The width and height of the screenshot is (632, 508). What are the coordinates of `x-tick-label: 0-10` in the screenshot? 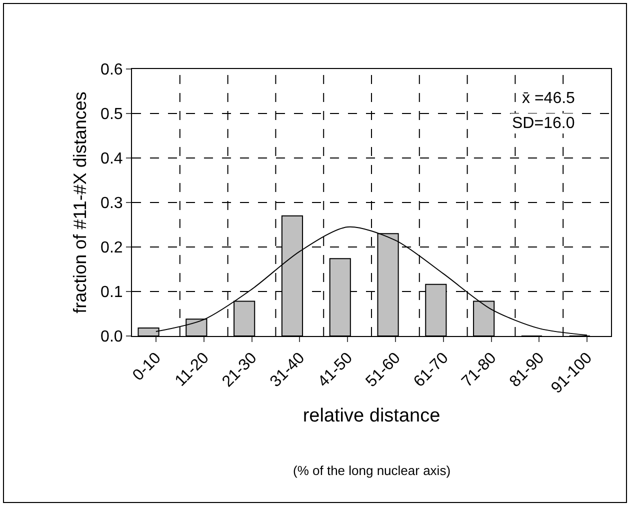 It's located at (147, 367).